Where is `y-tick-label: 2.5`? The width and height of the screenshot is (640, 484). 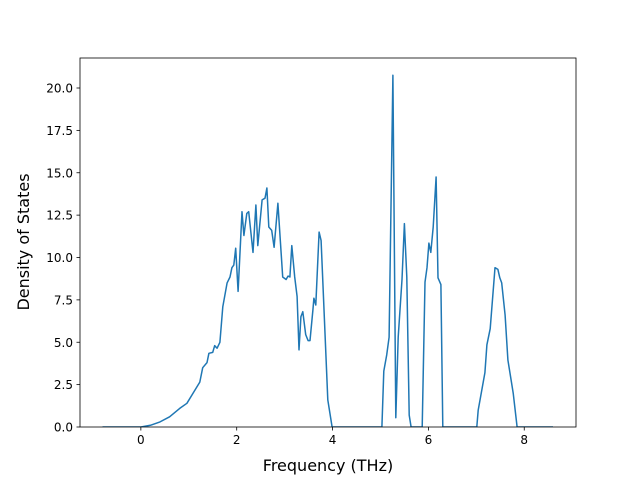
y-tick-label: 2.5 is located at coordinates (63, 385).